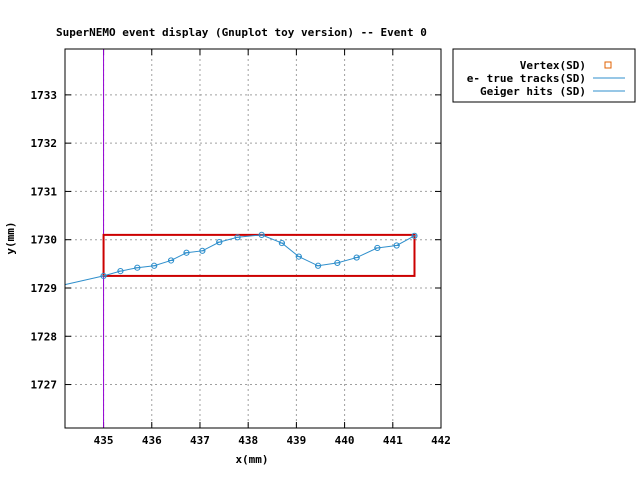  Describe the element at coordinates (44, 288) in the screenshot. I see `y-tick-label: 1729` at that location.